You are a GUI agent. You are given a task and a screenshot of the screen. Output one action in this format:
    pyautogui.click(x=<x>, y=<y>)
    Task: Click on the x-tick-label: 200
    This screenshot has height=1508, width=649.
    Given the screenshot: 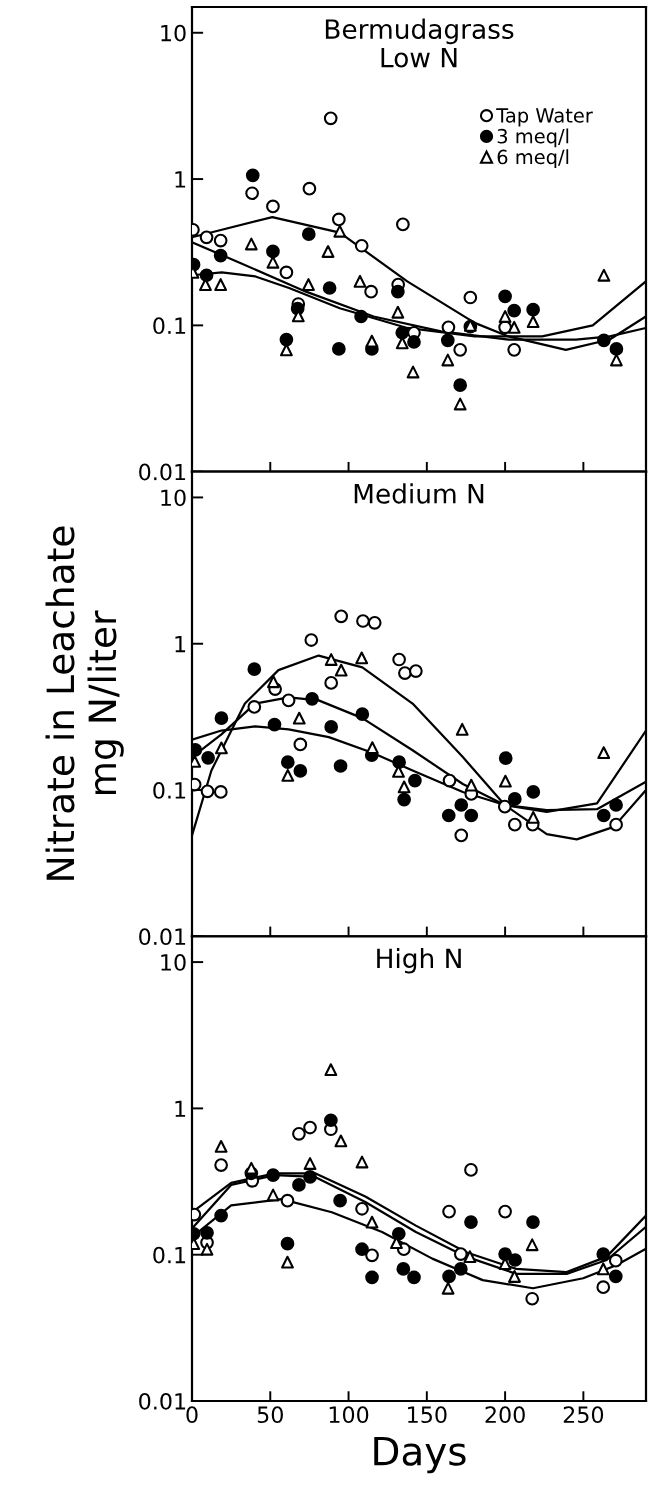 What is the action you would take?
    pyautogui.click(x=505, y=1415)
    